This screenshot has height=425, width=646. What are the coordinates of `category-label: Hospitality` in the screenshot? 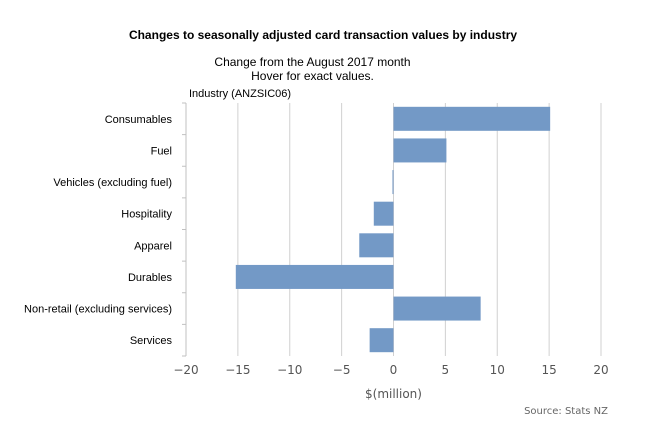 It's located at (146, 215).